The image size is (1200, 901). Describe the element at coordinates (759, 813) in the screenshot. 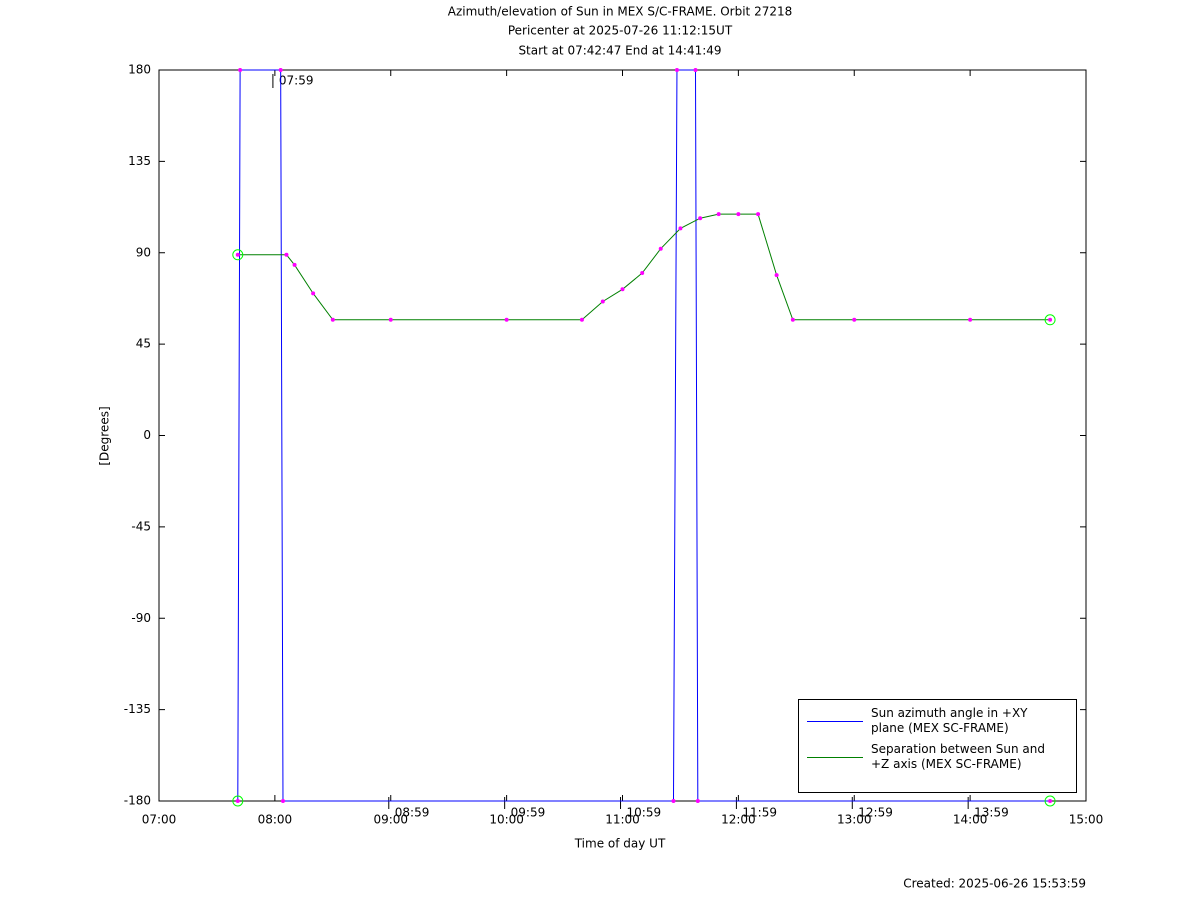

I see `annotation: 11:59` at that location.